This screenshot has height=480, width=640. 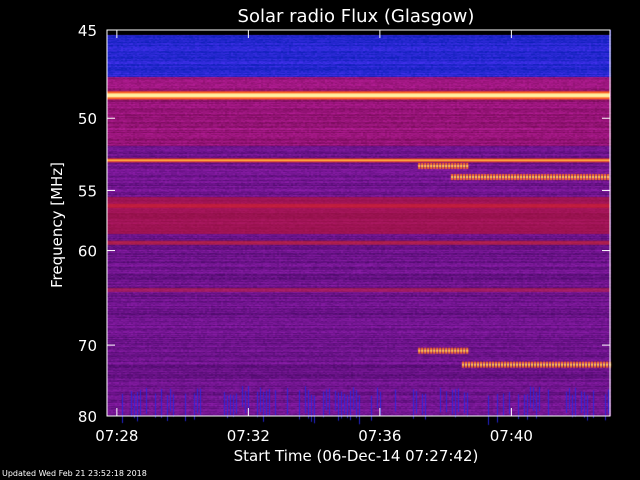 What do you see at coordinates (87, 31) in the screenshot?
I see `y-tick-label: 45` at bounding box center [87, 31].